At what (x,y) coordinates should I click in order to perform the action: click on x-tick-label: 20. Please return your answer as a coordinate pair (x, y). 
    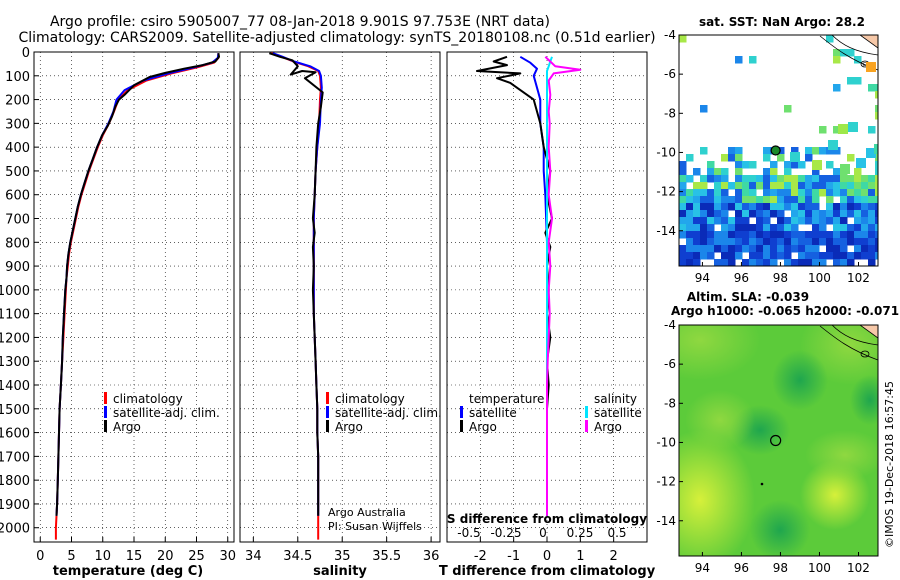
    Looking at the image, I should click on (165, 556).